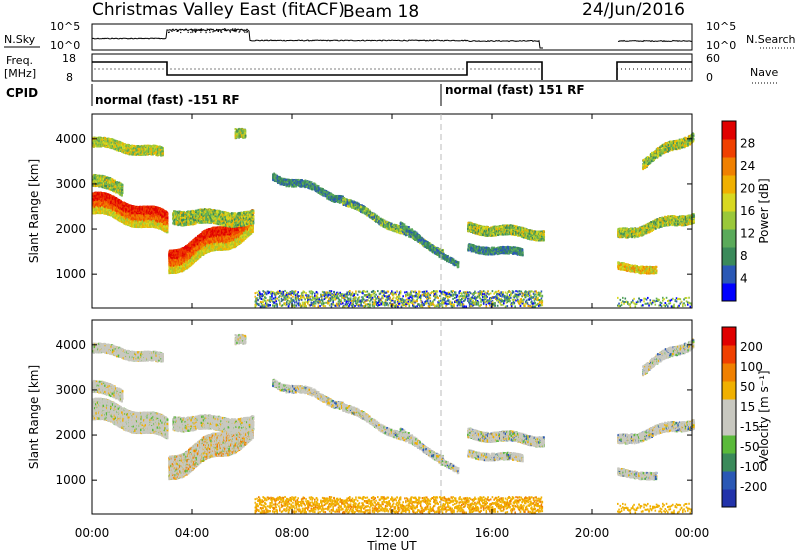 The width and height of the screenshot is (800, 554). I want to click on cpid-segment-1: normal (fast) -151 RF, so click(167, 100).